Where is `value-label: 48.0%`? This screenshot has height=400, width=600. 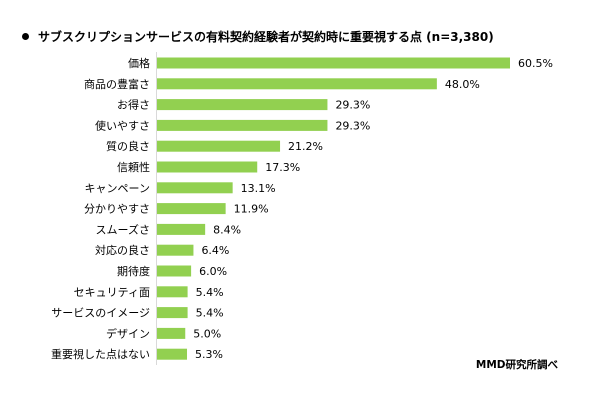
value-label: 48.0% is located at coordinates (462, 84).